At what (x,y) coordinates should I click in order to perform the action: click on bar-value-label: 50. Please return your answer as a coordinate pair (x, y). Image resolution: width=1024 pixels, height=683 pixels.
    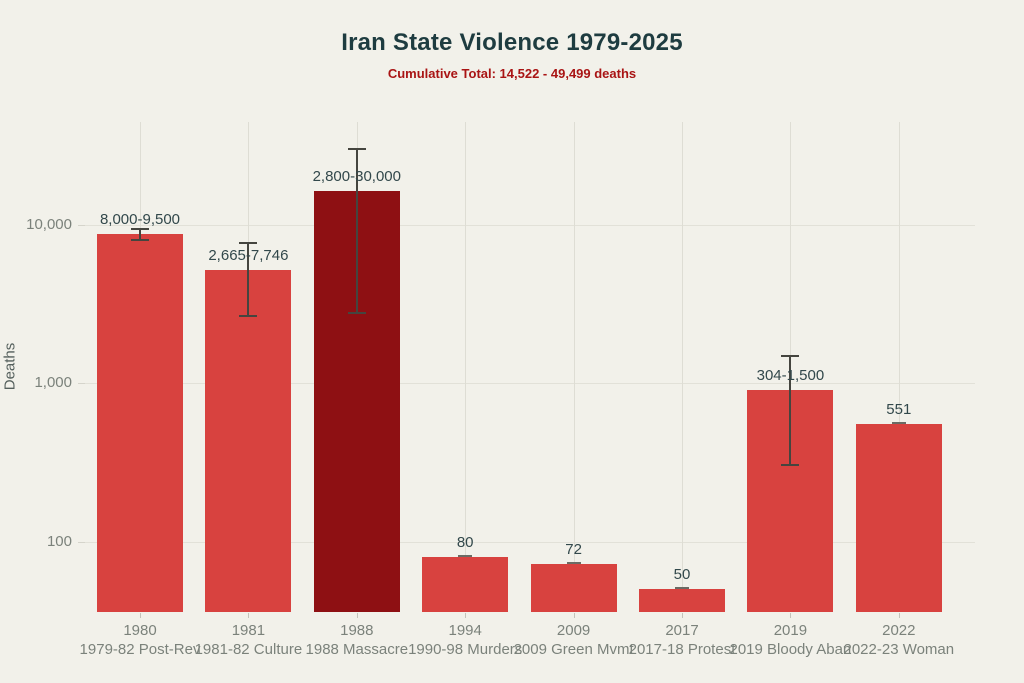
    Looking at the image, I should click on (682, 575).